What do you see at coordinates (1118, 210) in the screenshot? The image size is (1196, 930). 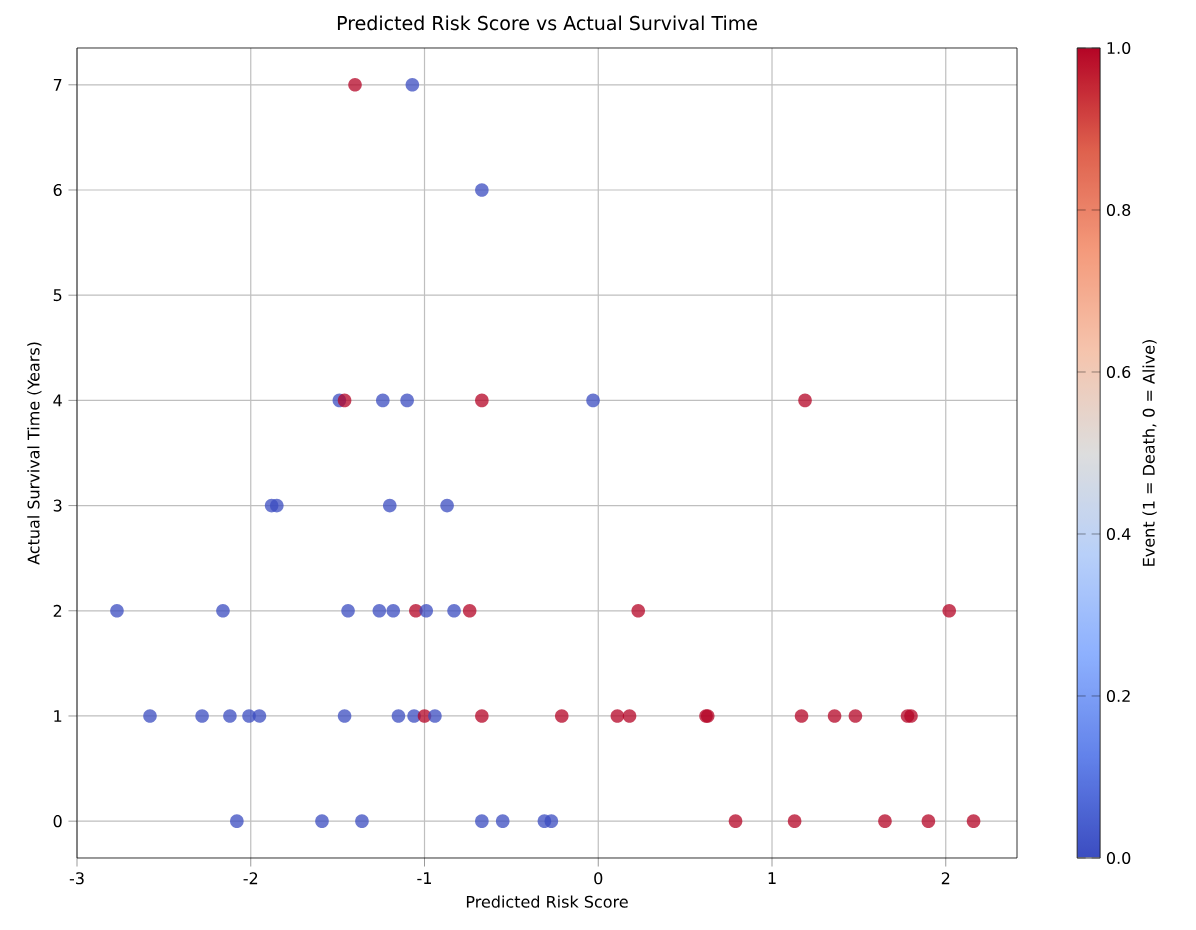 I see `color-bar-label: 0.8` at bounding box center [1118, 210].